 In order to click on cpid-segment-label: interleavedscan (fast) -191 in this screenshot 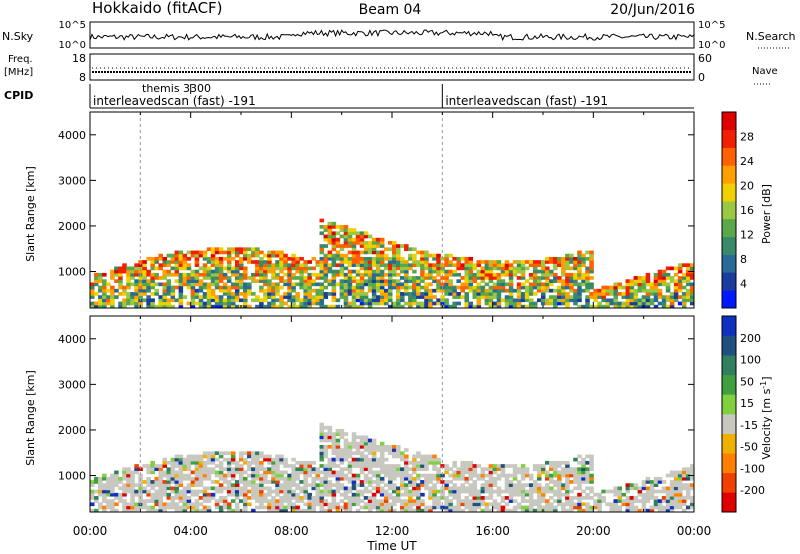, I will do `click(526, 101)`.